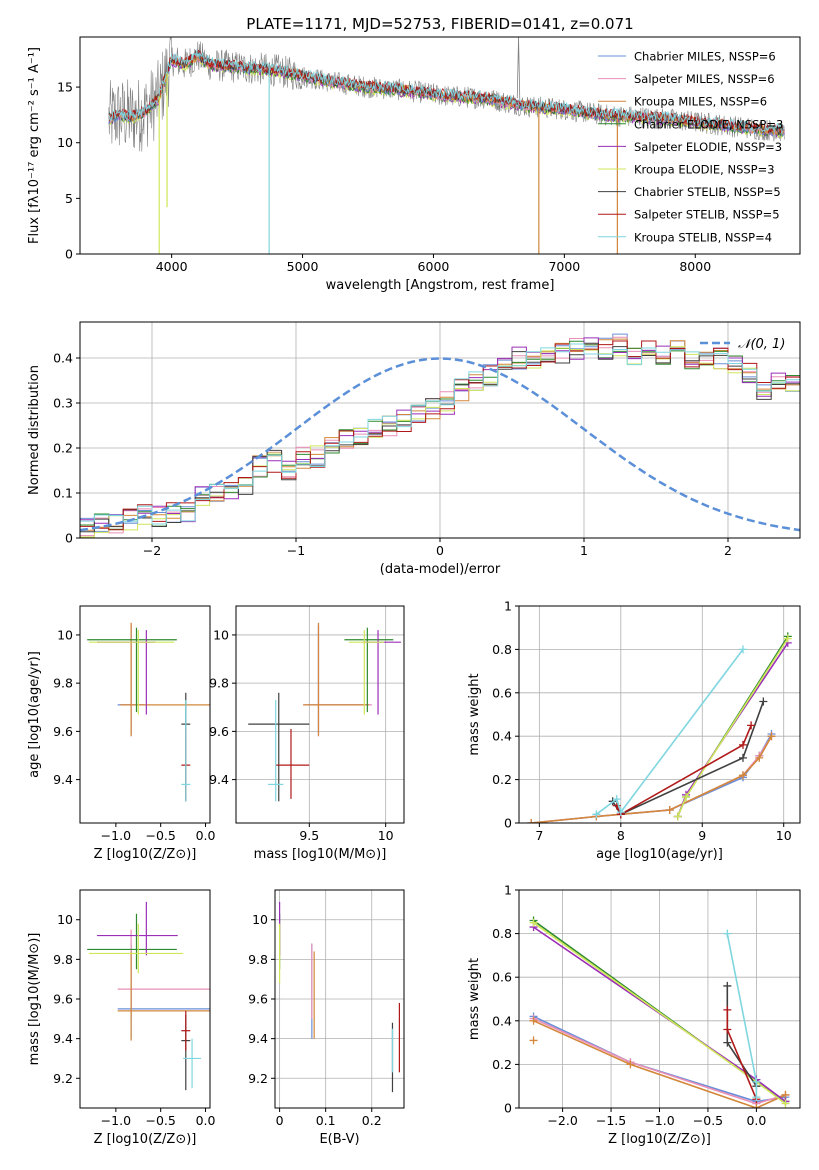 The image size is (819, 1170). Describe the element at coordinates (440, 569) in the screenshot. I see `residuals-xlabel: (data-model)/error` at that location.